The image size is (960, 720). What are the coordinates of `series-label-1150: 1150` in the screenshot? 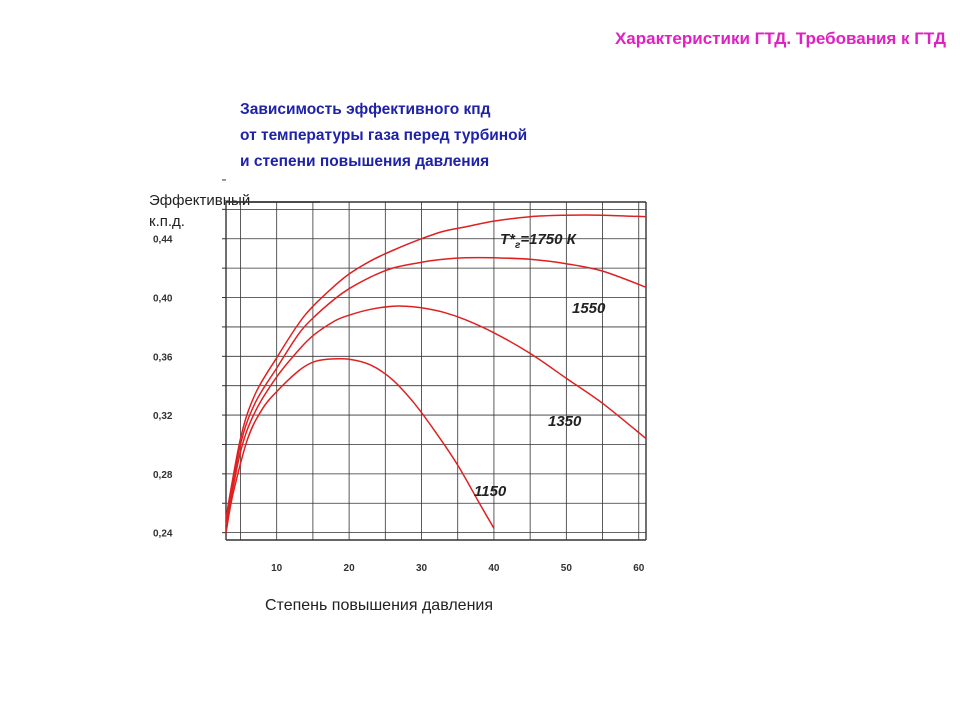 It's located at (490, 491).